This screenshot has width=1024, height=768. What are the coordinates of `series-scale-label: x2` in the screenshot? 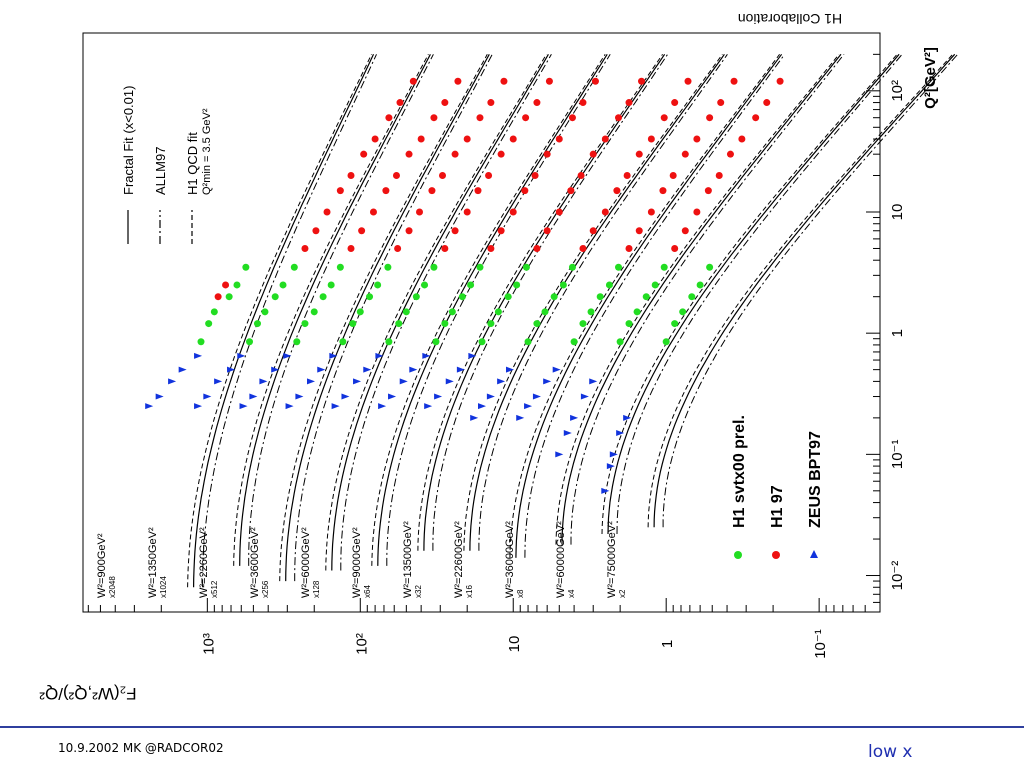 It's located at (622, 593).